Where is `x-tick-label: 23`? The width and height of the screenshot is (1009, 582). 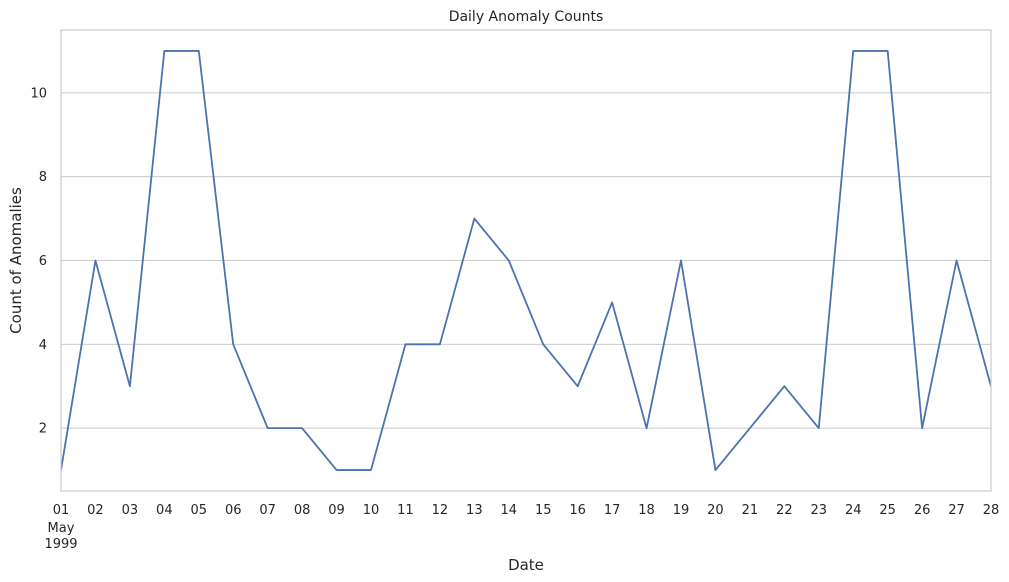 x-tick-label: 23 is located at coordinates (819, 510).